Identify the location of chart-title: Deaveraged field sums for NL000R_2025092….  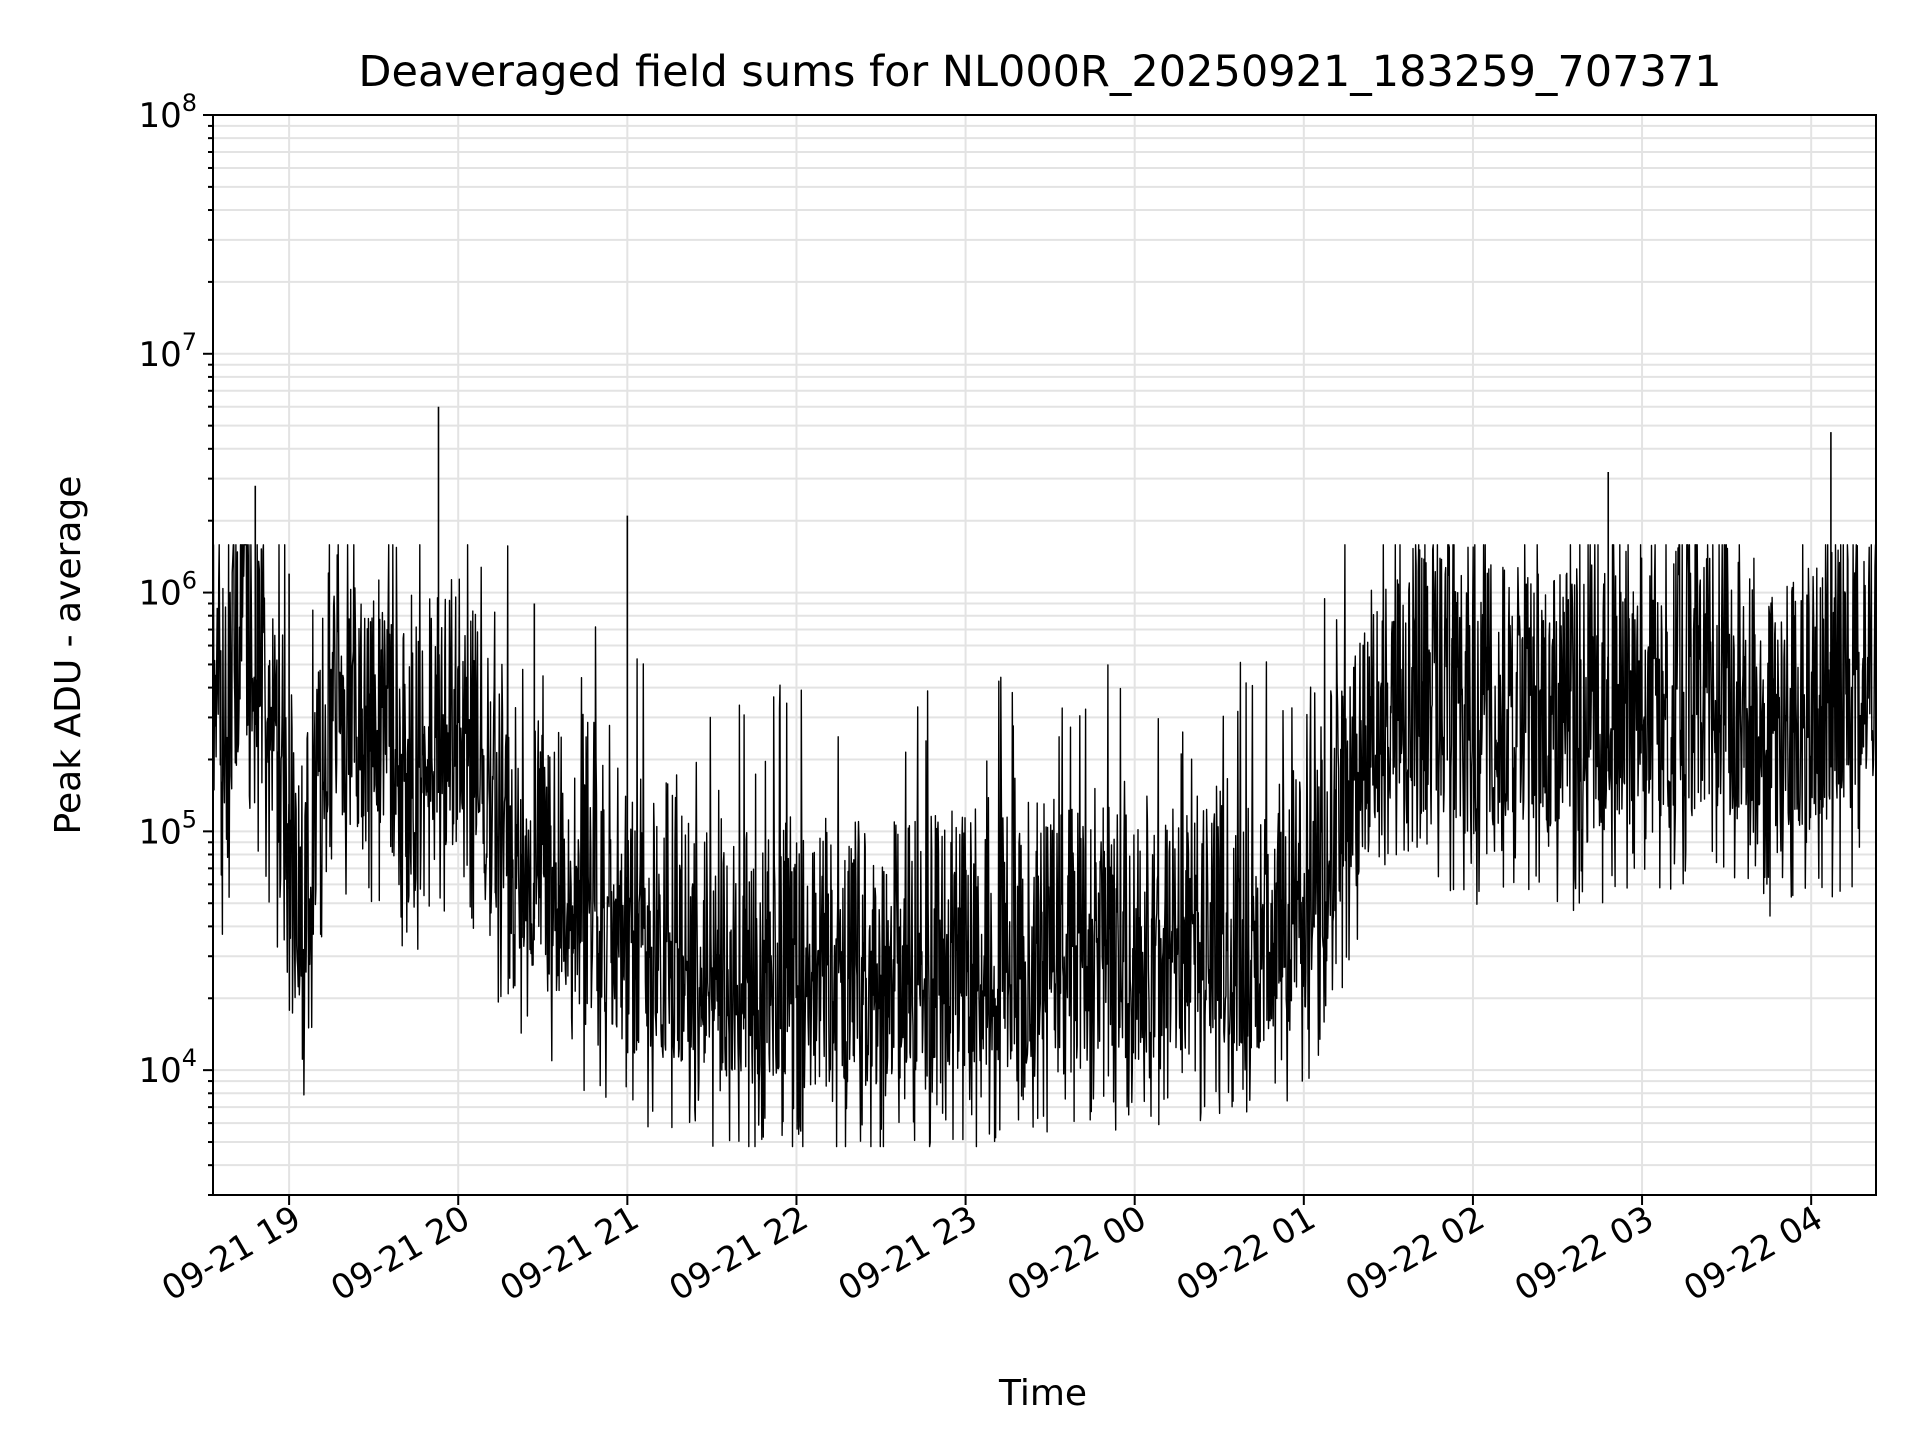
(1039, 72).